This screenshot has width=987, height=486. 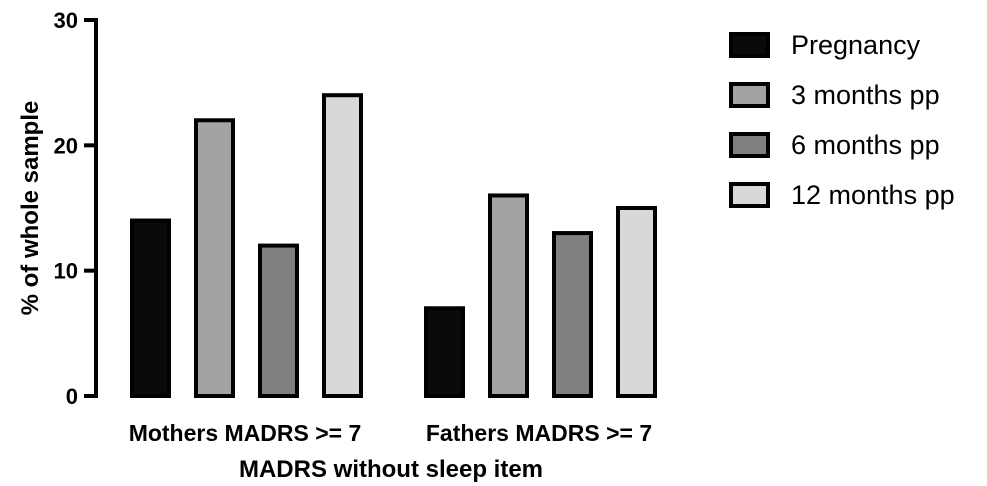 What do you see at coordinates (66, 271) in the screenshot?
I see `y-tick-label: 10` at bounding box center [66, 271].